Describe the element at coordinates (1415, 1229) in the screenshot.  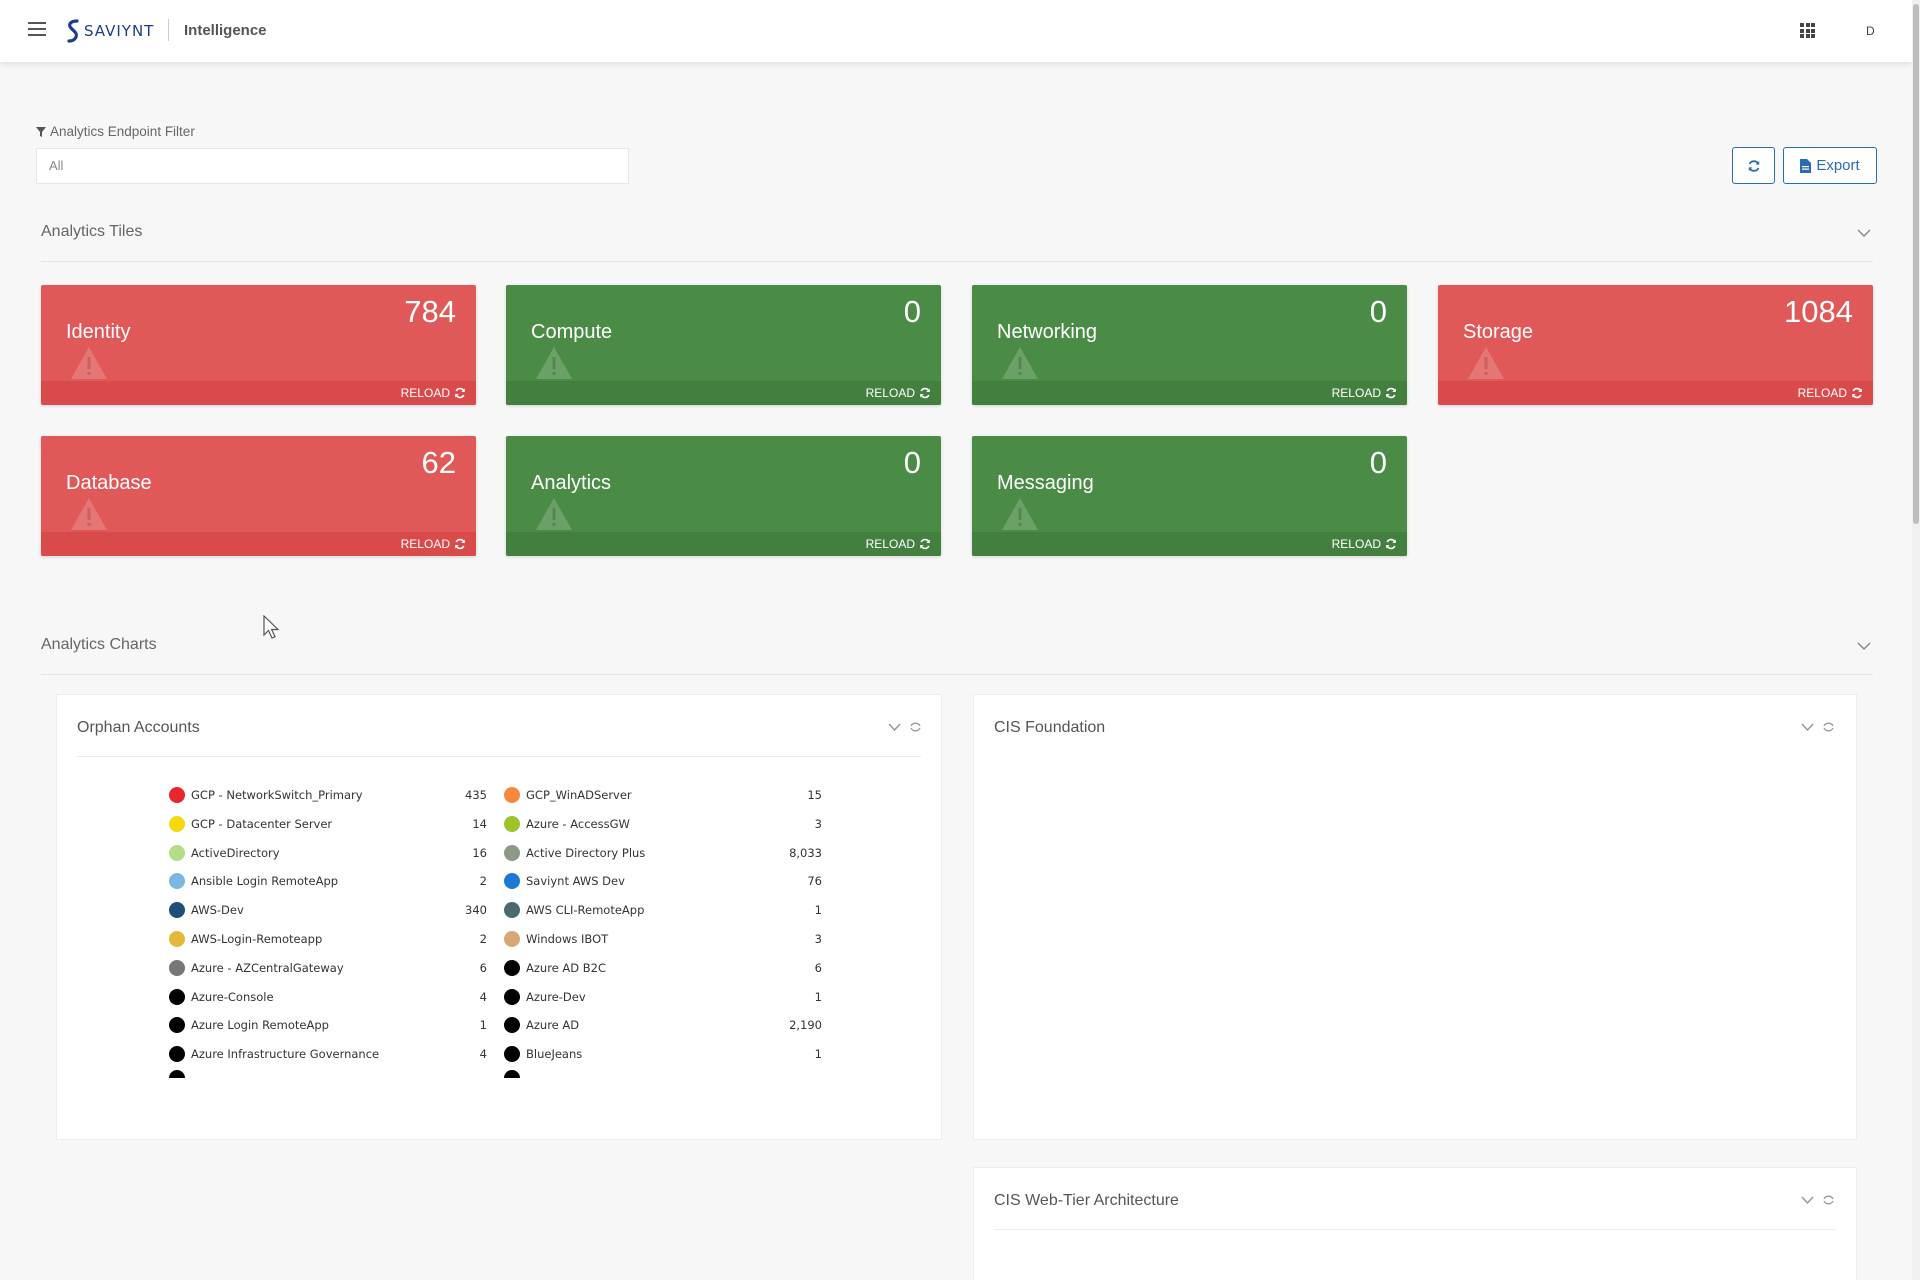
I see `card-divider` at that location.